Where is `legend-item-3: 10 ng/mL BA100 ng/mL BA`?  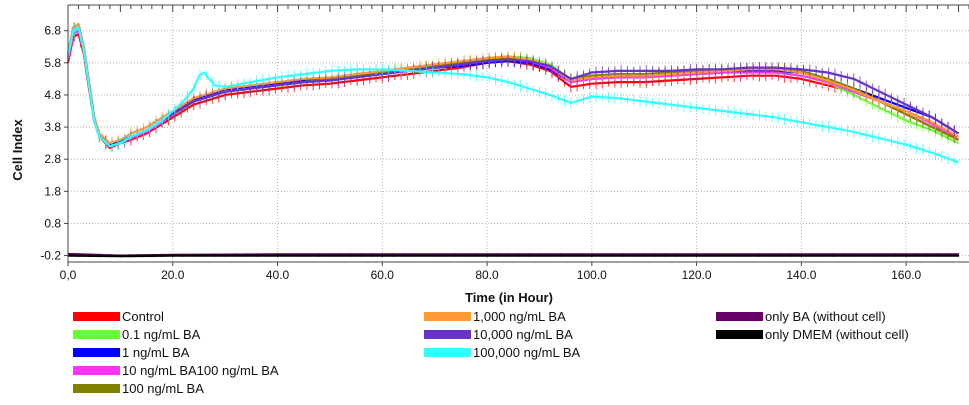 legend-item-3: 10 ng/mL BA100 ng/mL BA is located at coordinates (176, 370).